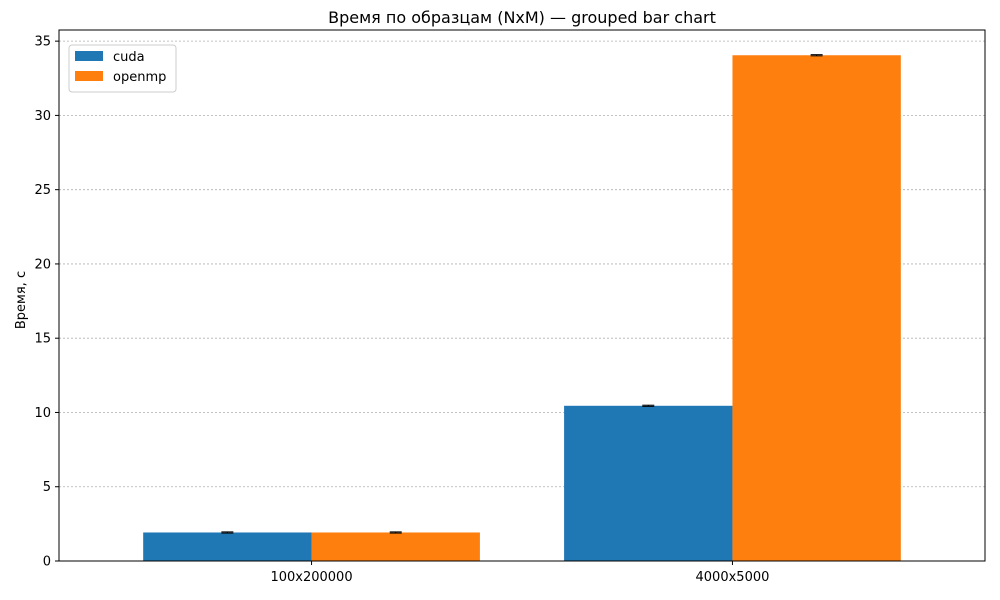 The height and width of the screenshot is (600, 1000). I want to click on y-axis-ticks: 0 5 10 15 20 25 30 35, so click(46, 302).